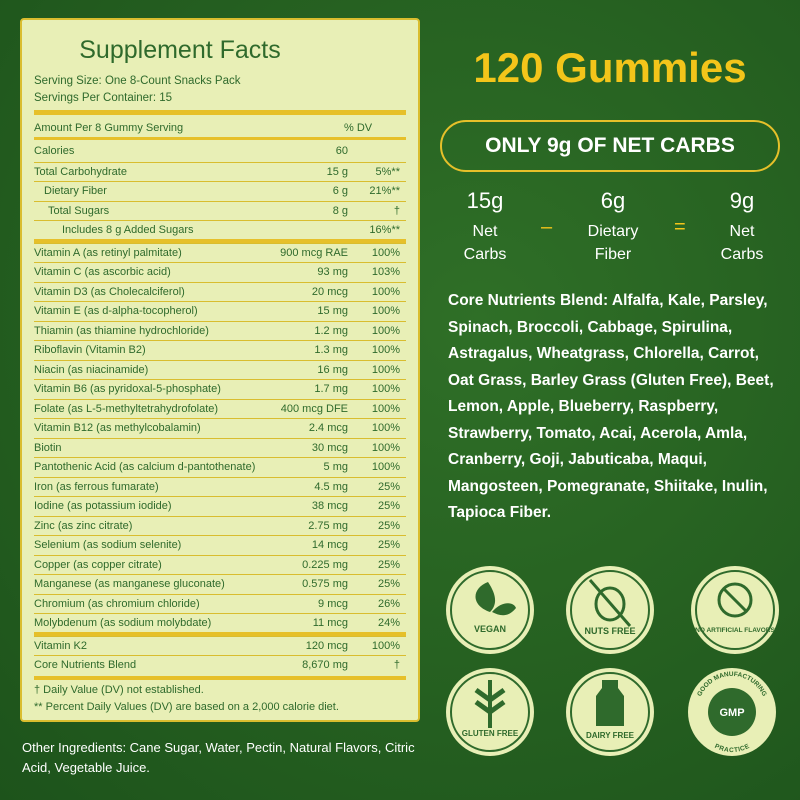 The width and height of the screenshot is (800, 800). I want to click on nutrient-amount: 0.225 mg, so click(325, 564).